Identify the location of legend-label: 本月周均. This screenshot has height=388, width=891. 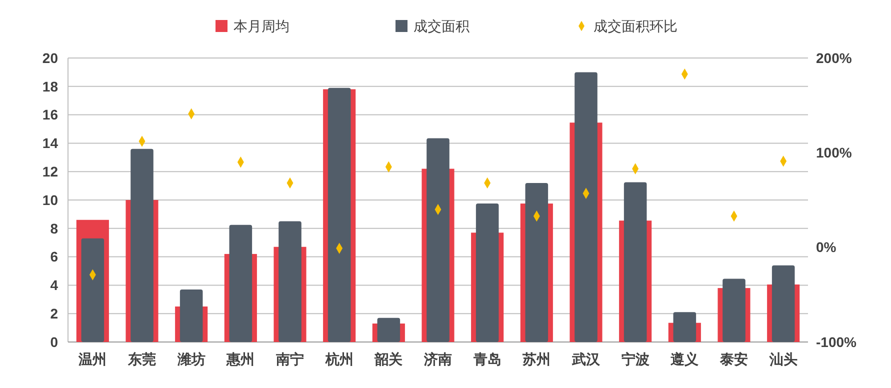
(262, 26).